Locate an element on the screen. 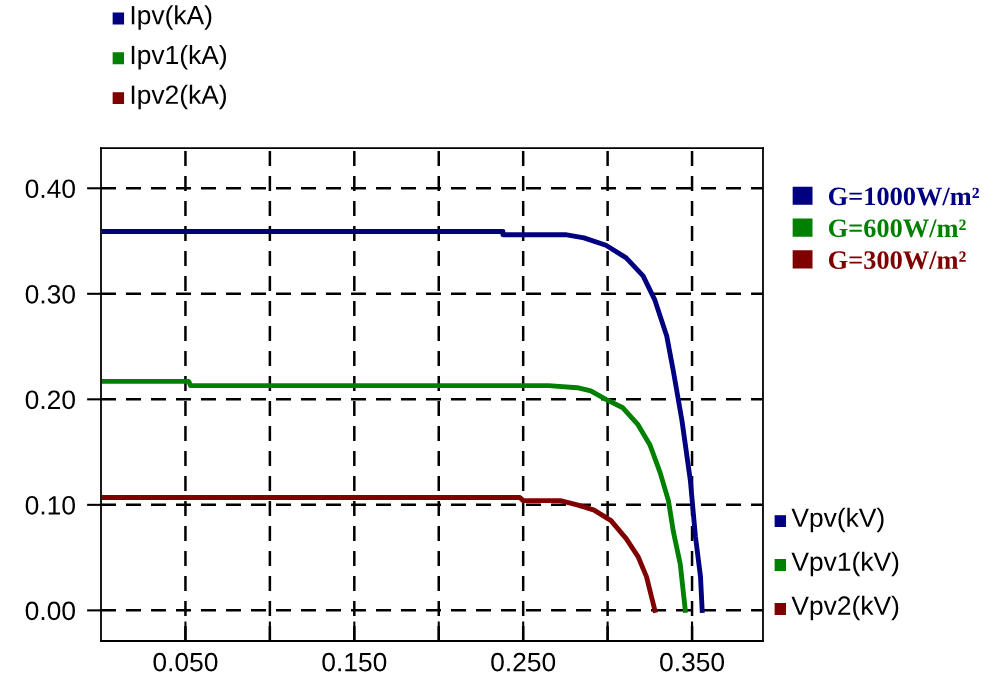 The height and width of the screenshot is (698, 1003). x-tick-label: 0.250 is located at coordinates (523, 662).